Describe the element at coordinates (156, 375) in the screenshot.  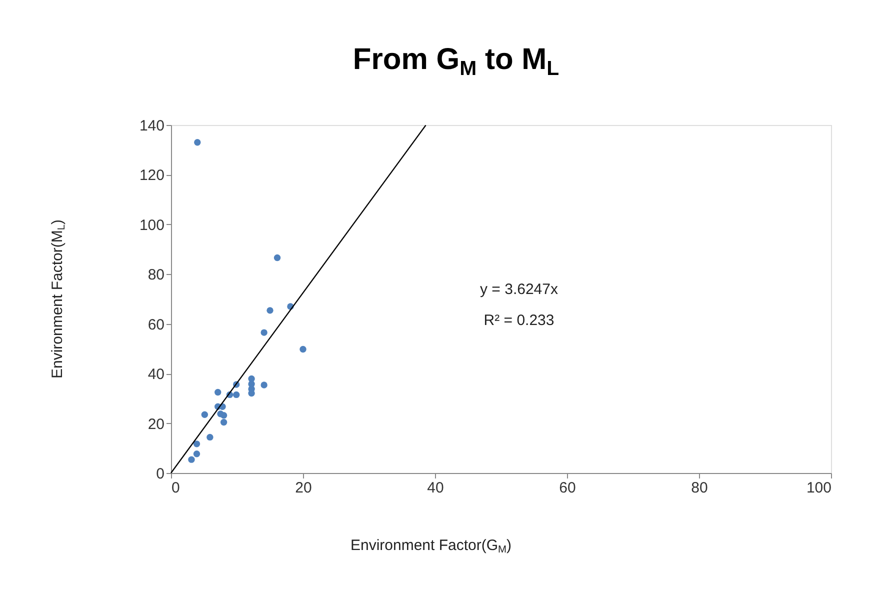
I see `y-tick-label: 40` at that location.